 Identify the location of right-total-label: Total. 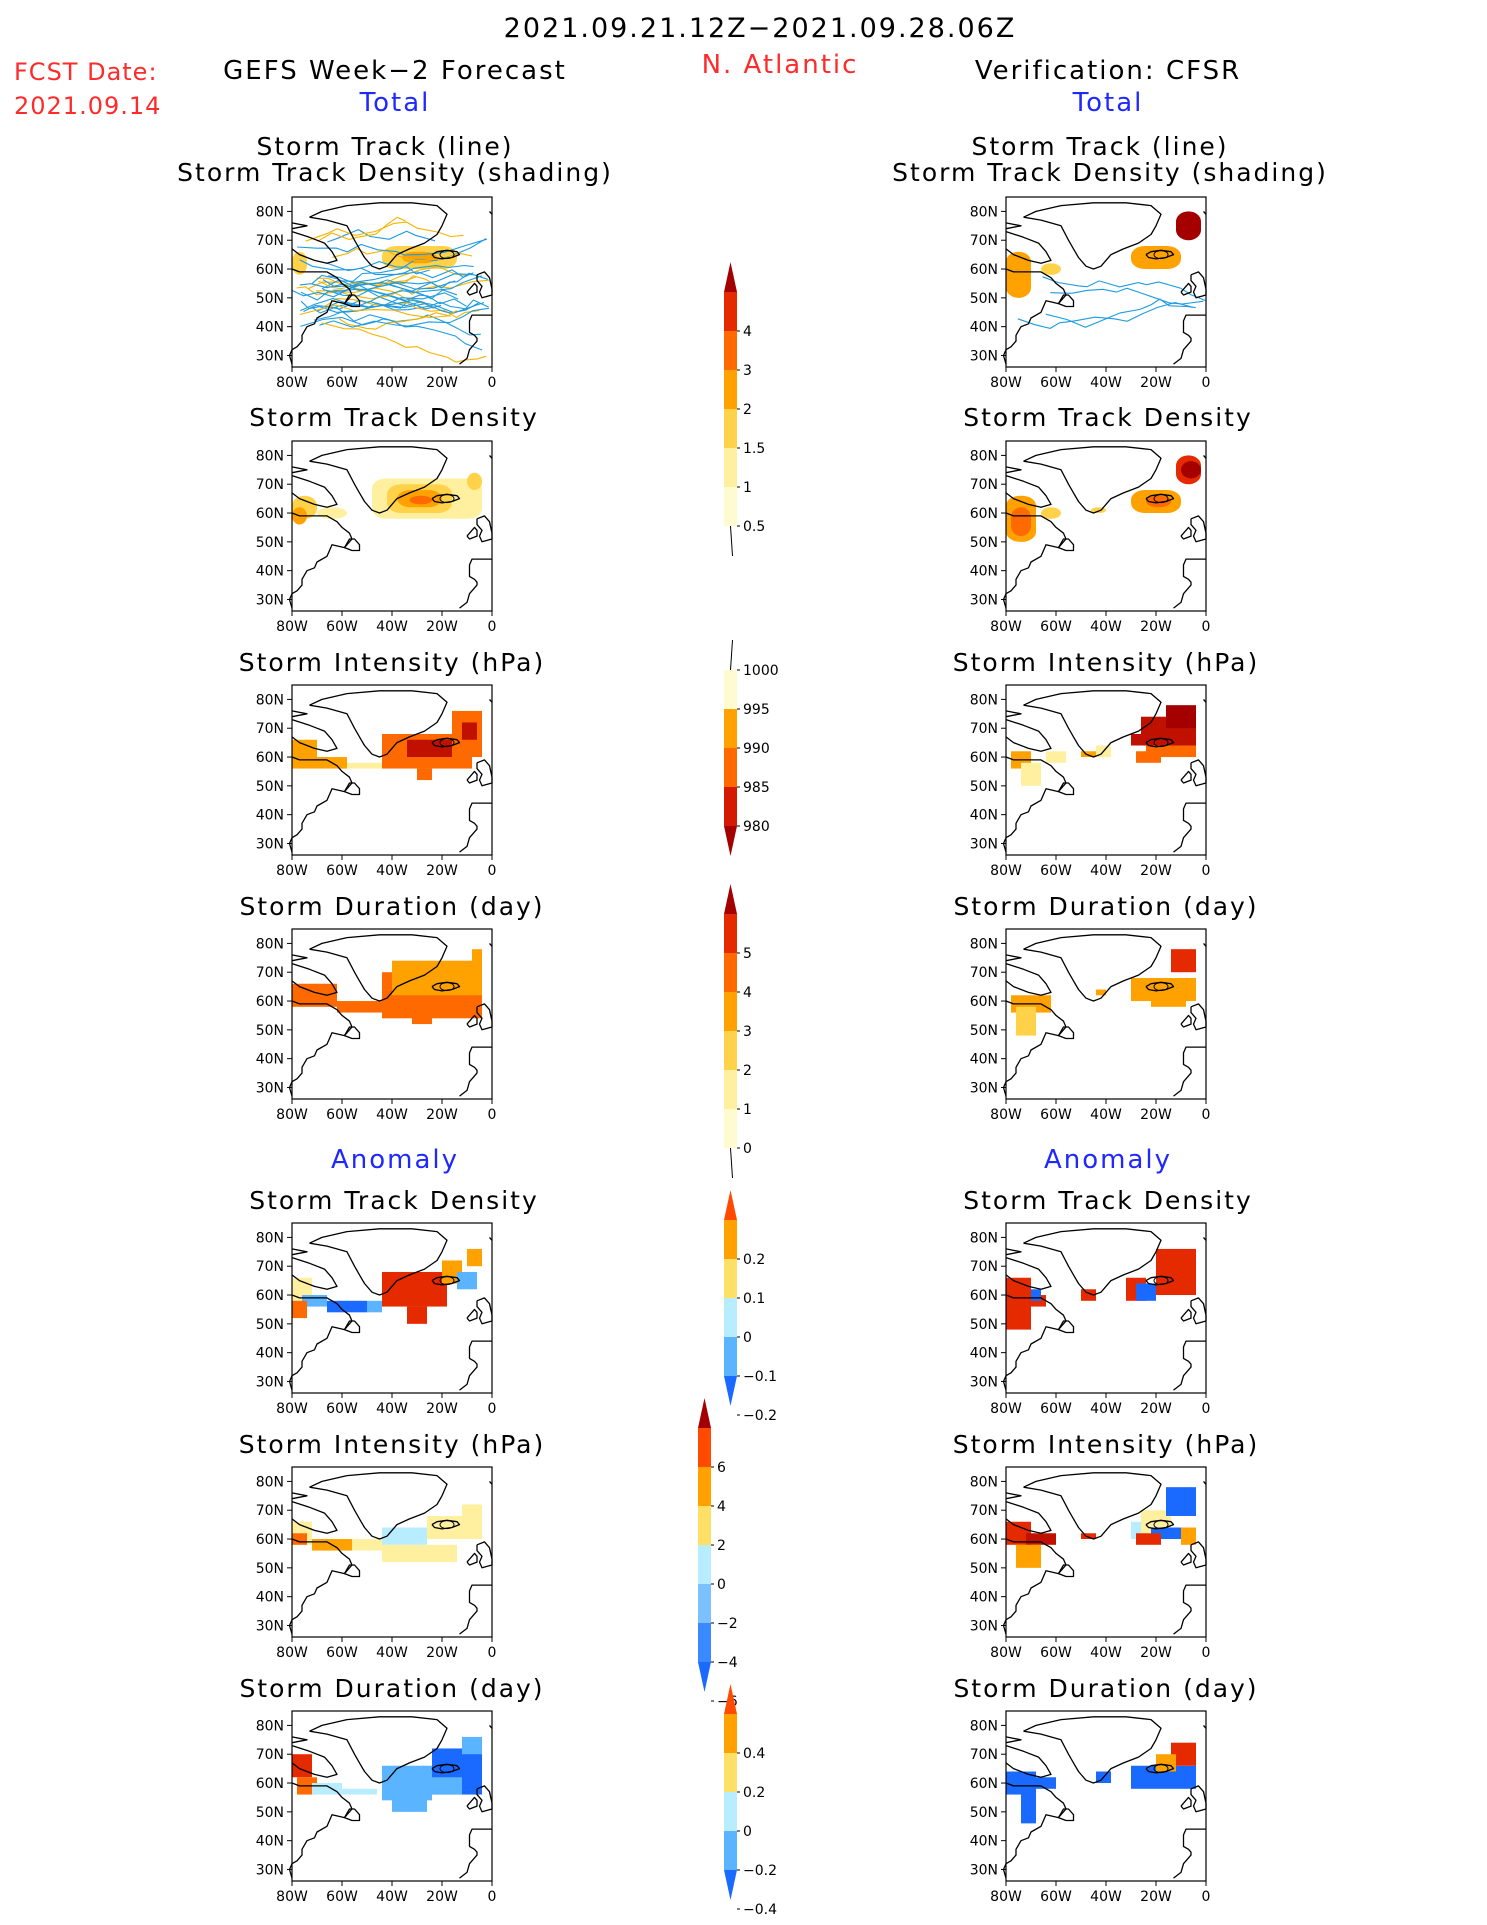
(1108, 103).